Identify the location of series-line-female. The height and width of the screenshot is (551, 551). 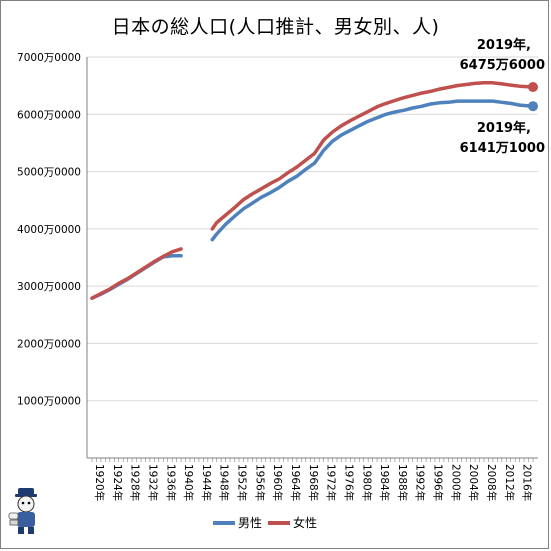
(136, 273).